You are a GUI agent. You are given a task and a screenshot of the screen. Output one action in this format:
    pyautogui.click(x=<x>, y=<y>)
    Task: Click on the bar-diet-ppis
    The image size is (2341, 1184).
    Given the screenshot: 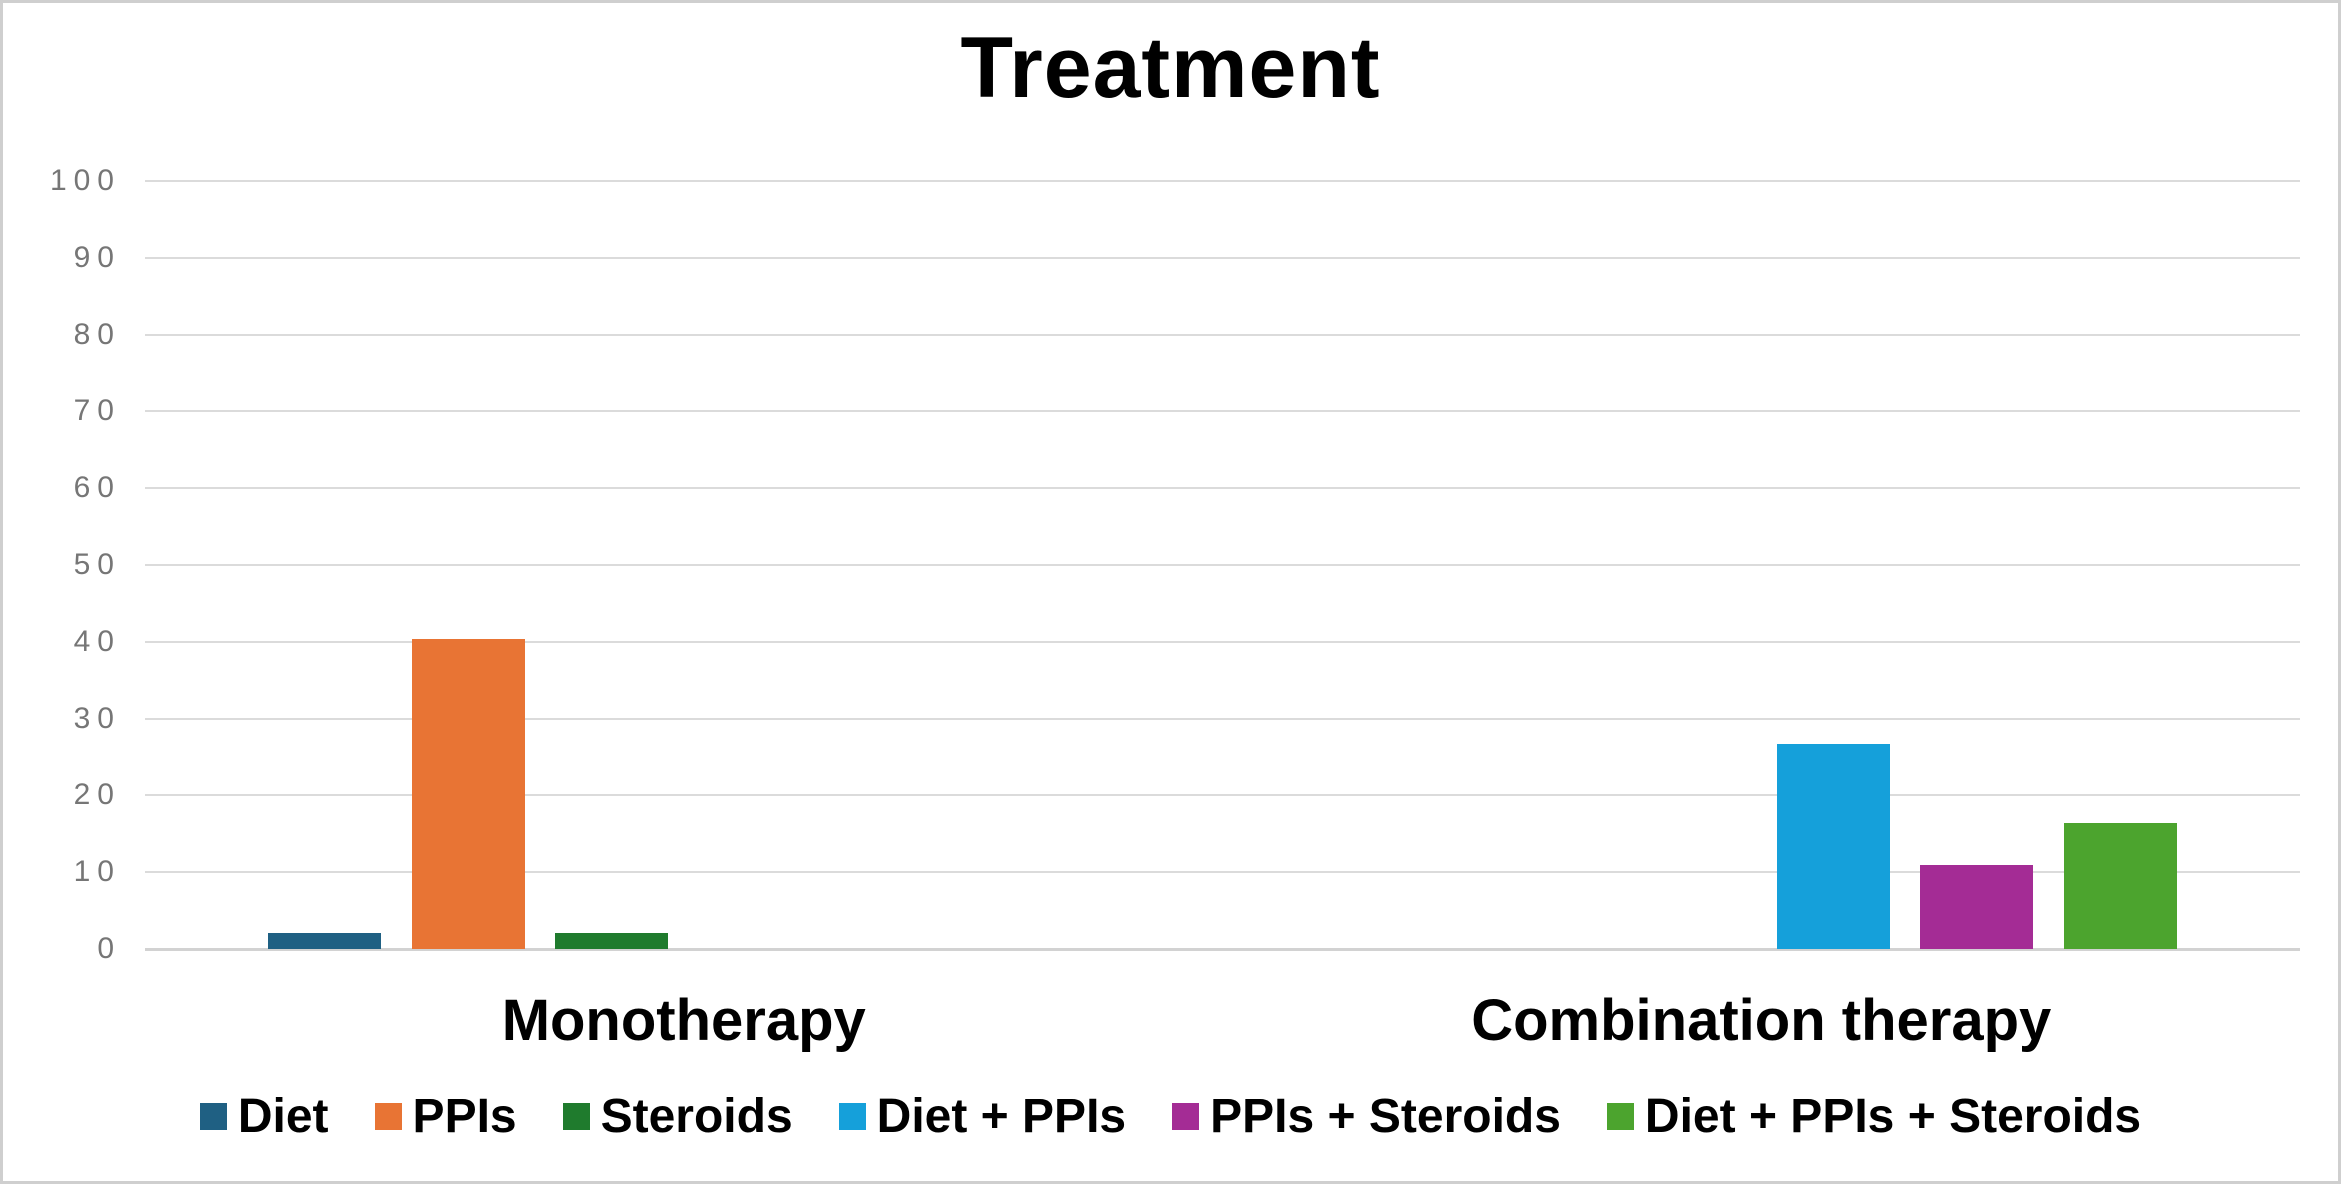 What is the action you would take?
    pyautogui.click(x=1833, y=846)
    